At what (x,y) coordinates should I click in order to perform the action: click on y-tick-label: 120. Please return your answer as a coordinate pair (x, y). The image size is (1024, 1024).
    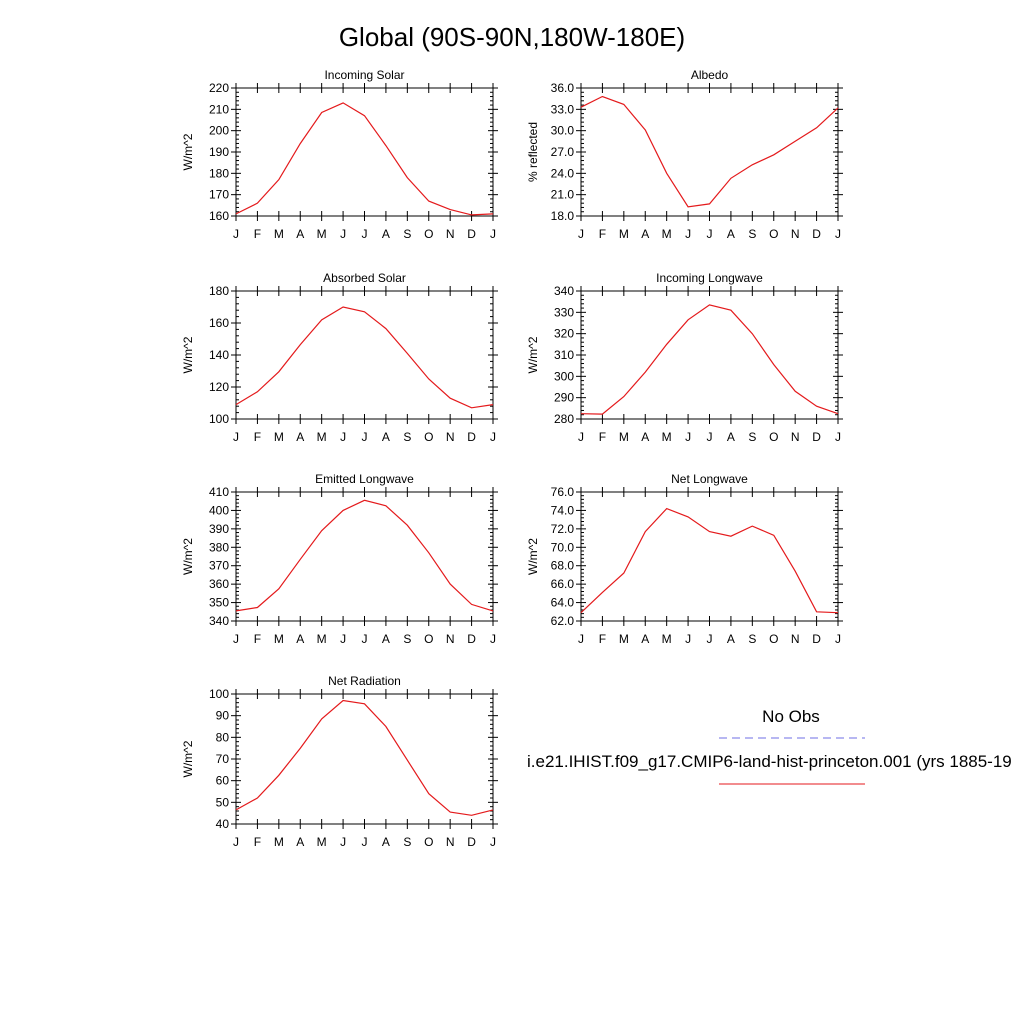
    Looking at the image, I should click on (219, 387).